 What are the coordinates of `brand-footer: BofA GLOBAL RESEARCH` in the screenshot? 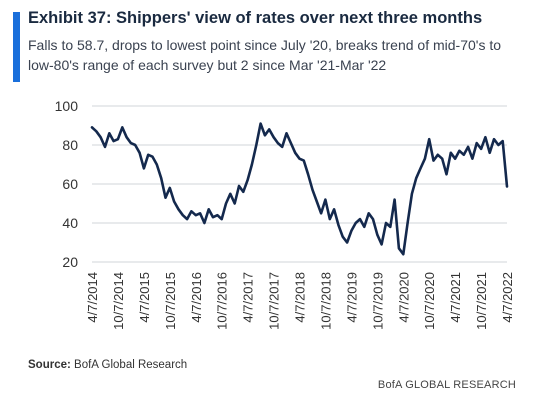 It's located at (446, 385).